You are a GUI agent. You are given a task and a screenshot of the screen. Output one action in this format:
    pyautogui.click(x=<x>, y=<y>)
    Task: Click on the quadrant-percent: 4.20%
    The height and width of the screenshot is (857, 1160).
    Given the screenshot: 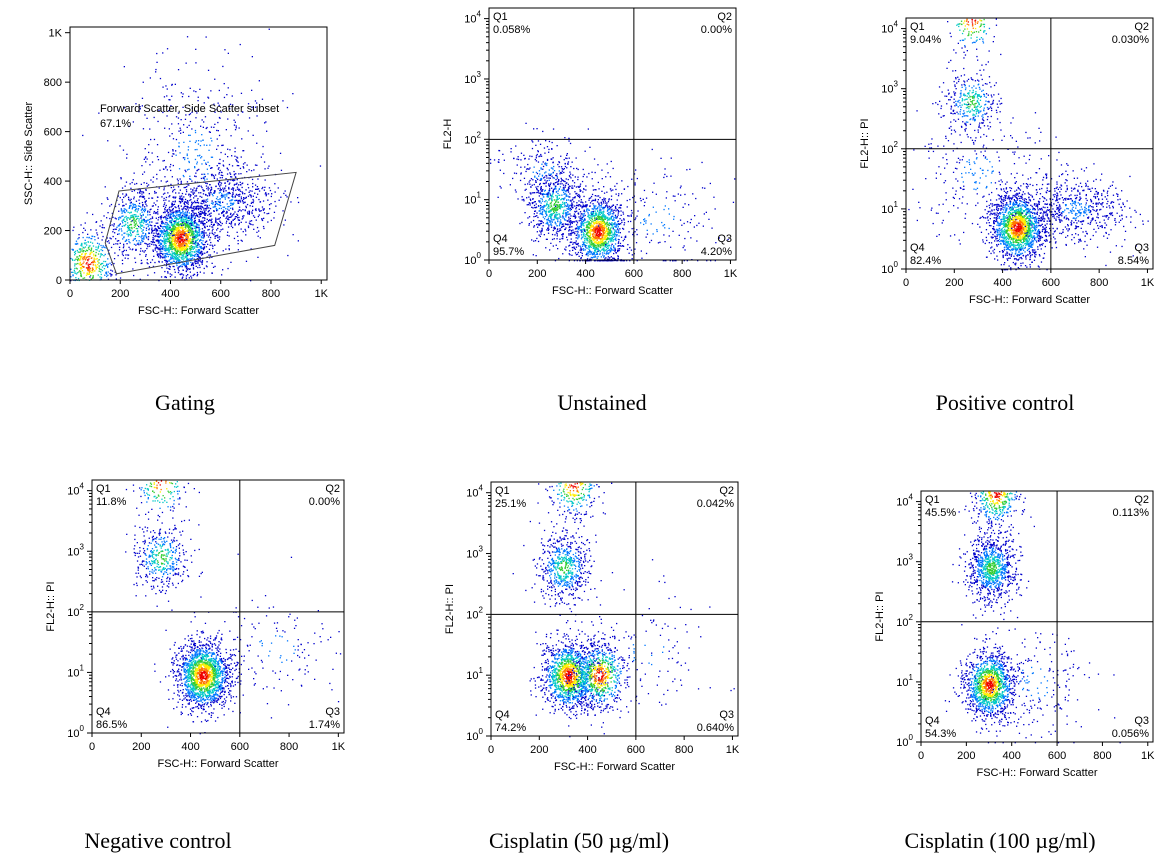 What is the action you would take?
    pyautogui.click(x=716, y=252)
    